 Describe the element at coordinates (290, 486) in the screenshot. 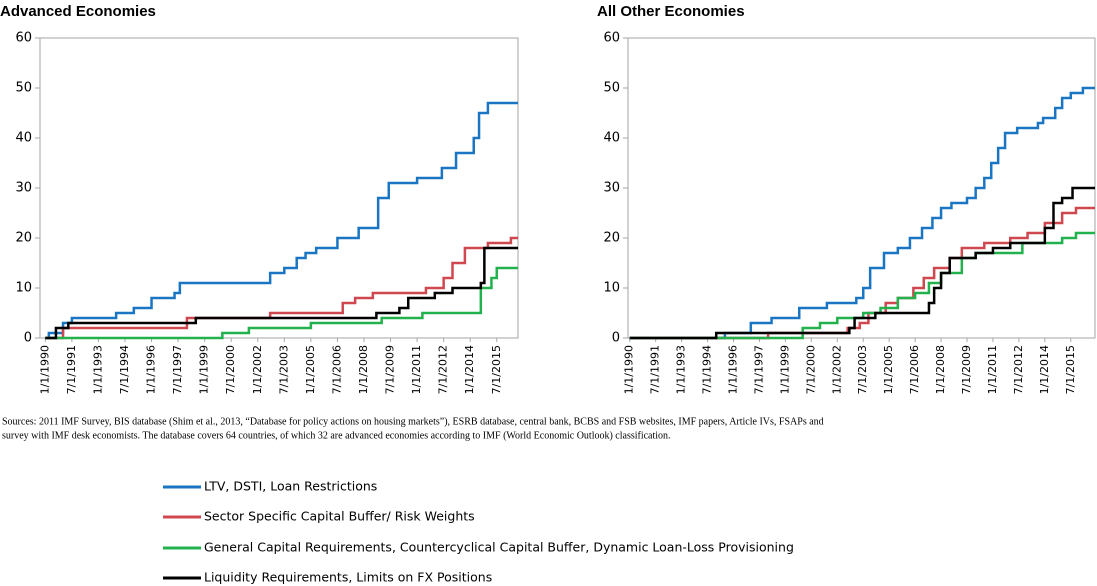

I see `legend-label: LTV, DSTI, Loan Restrictions` at that location.